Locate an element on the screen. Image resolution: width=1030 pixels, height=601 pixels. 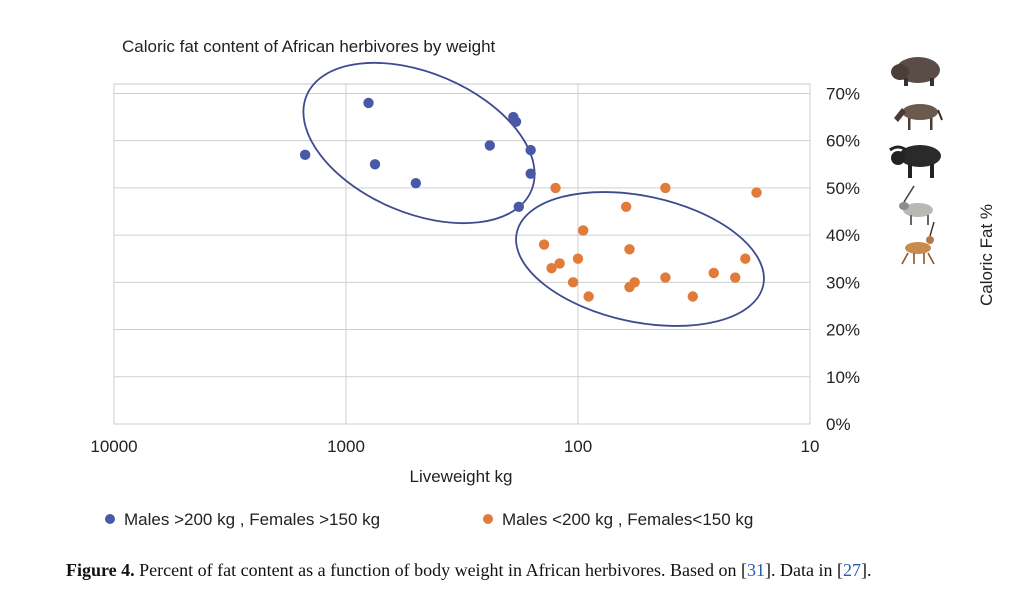
y-tick-label: 60% is located at coordinates (843, 141).